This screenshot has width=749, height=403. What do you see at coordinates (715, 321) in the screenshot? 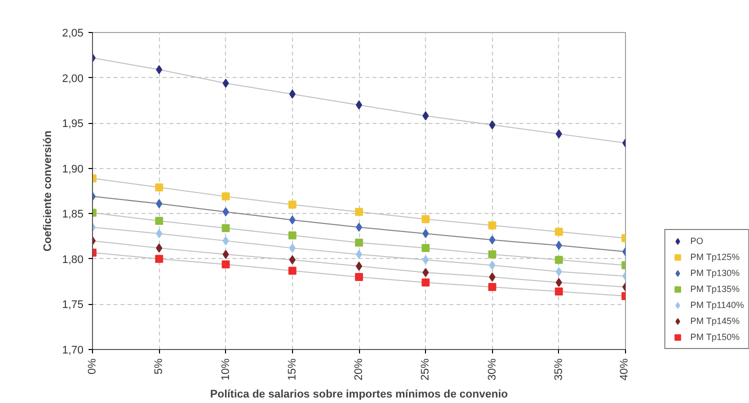
I see `legend-label: PM Tp145%` at bounding box center [715, 321].